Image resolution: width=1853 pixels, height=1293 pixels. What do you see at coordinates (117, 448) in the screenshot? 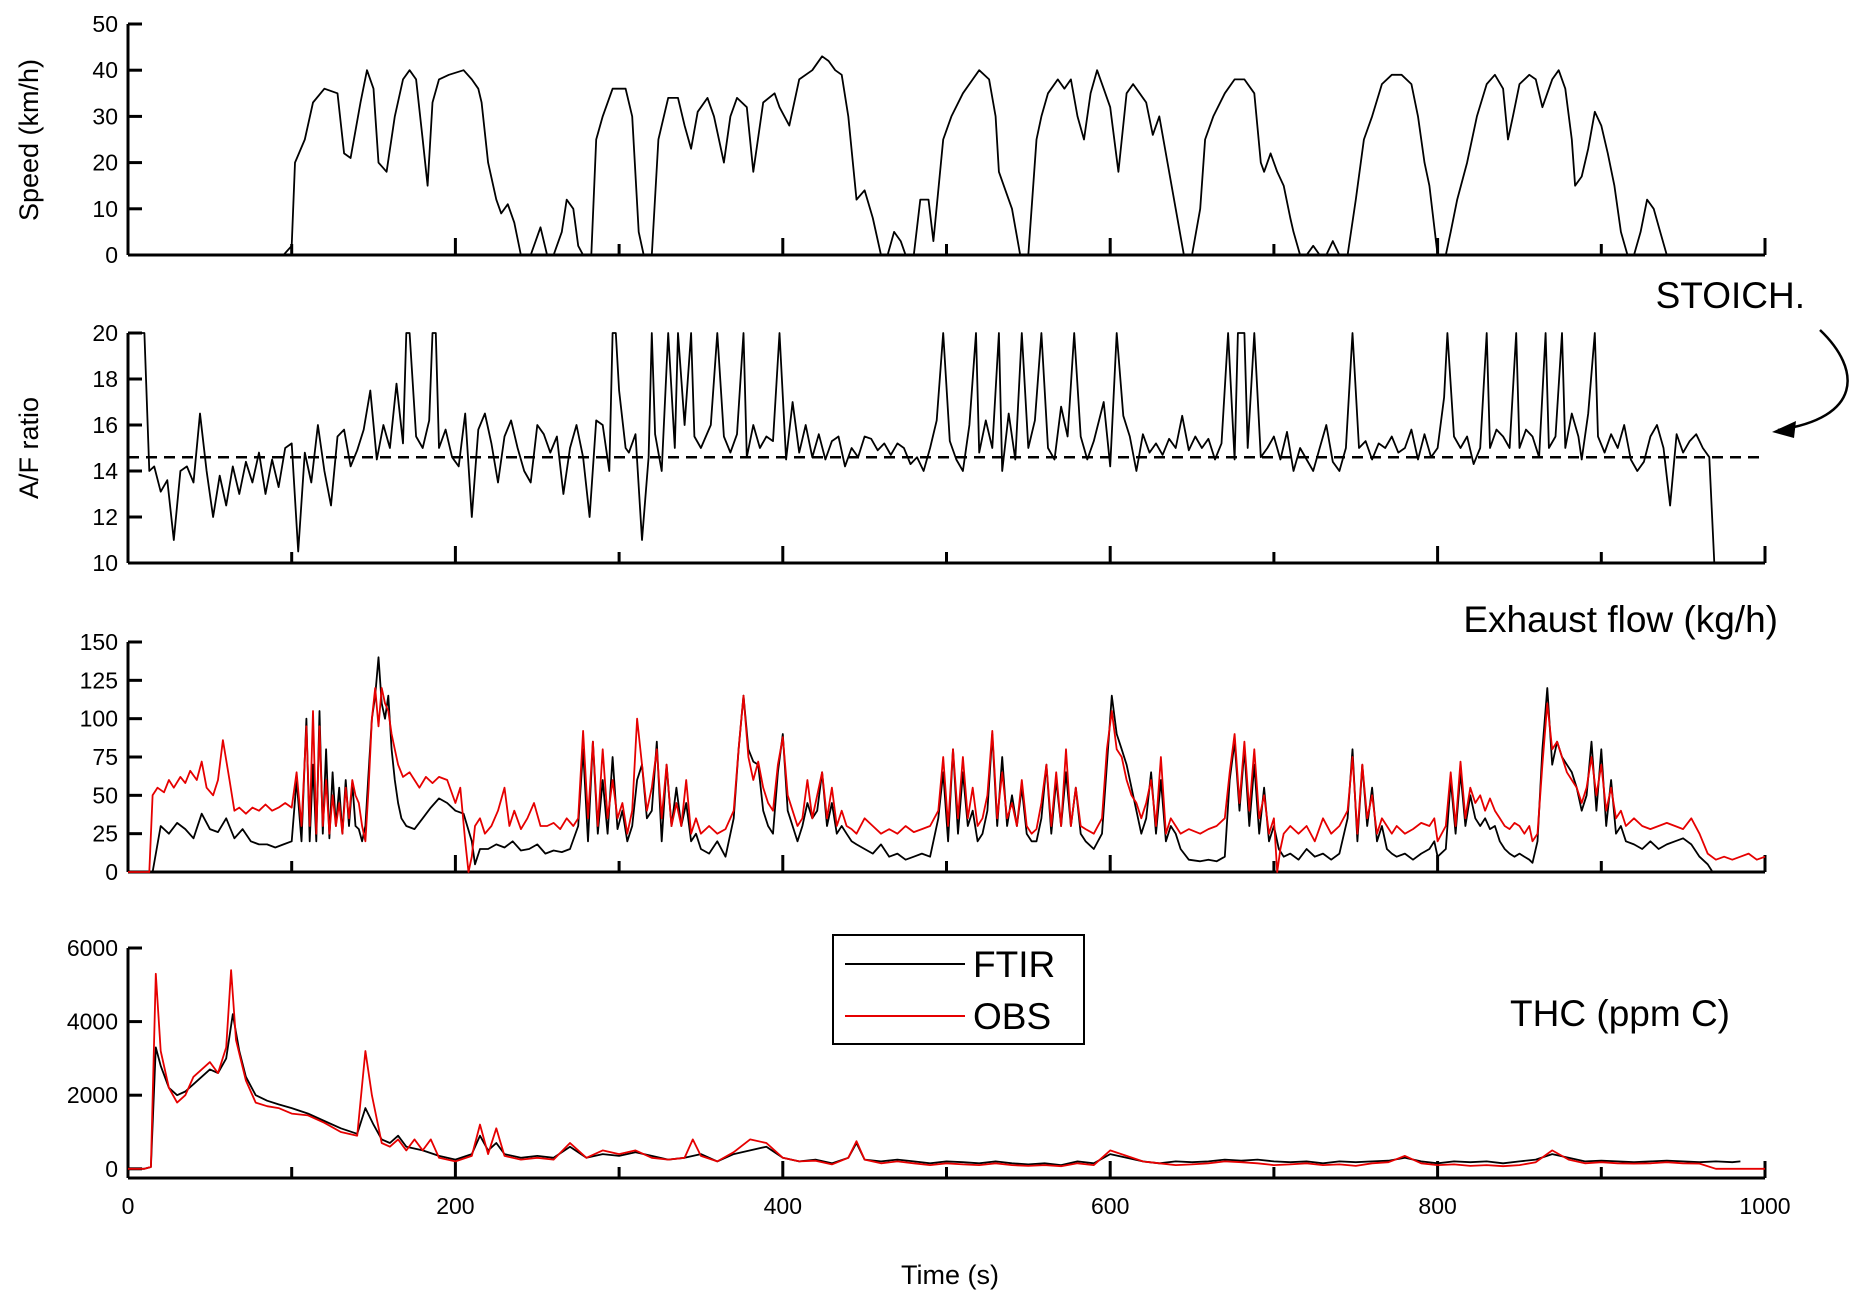
I see `af-y-axis: 10 12 14 16 18 20` at bounding box center [117, 448].